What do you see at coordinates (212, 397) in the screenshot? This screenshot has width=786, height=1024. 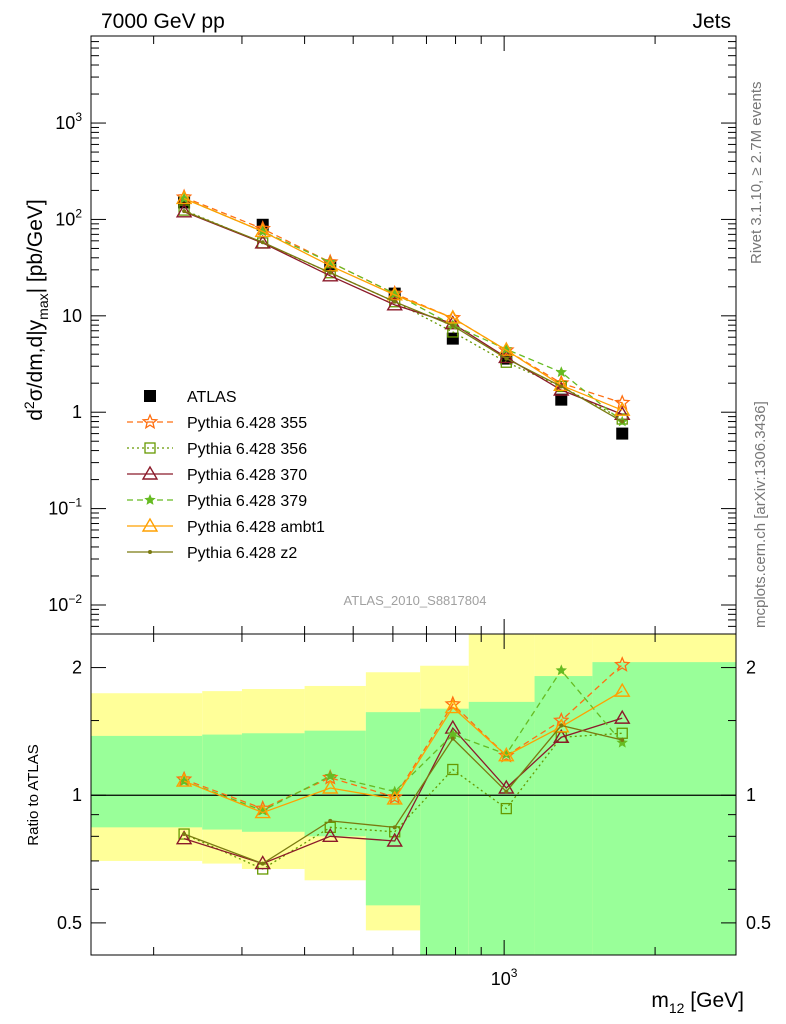 I see `legend-label: ATLAS` at bounding box center [212, 397].